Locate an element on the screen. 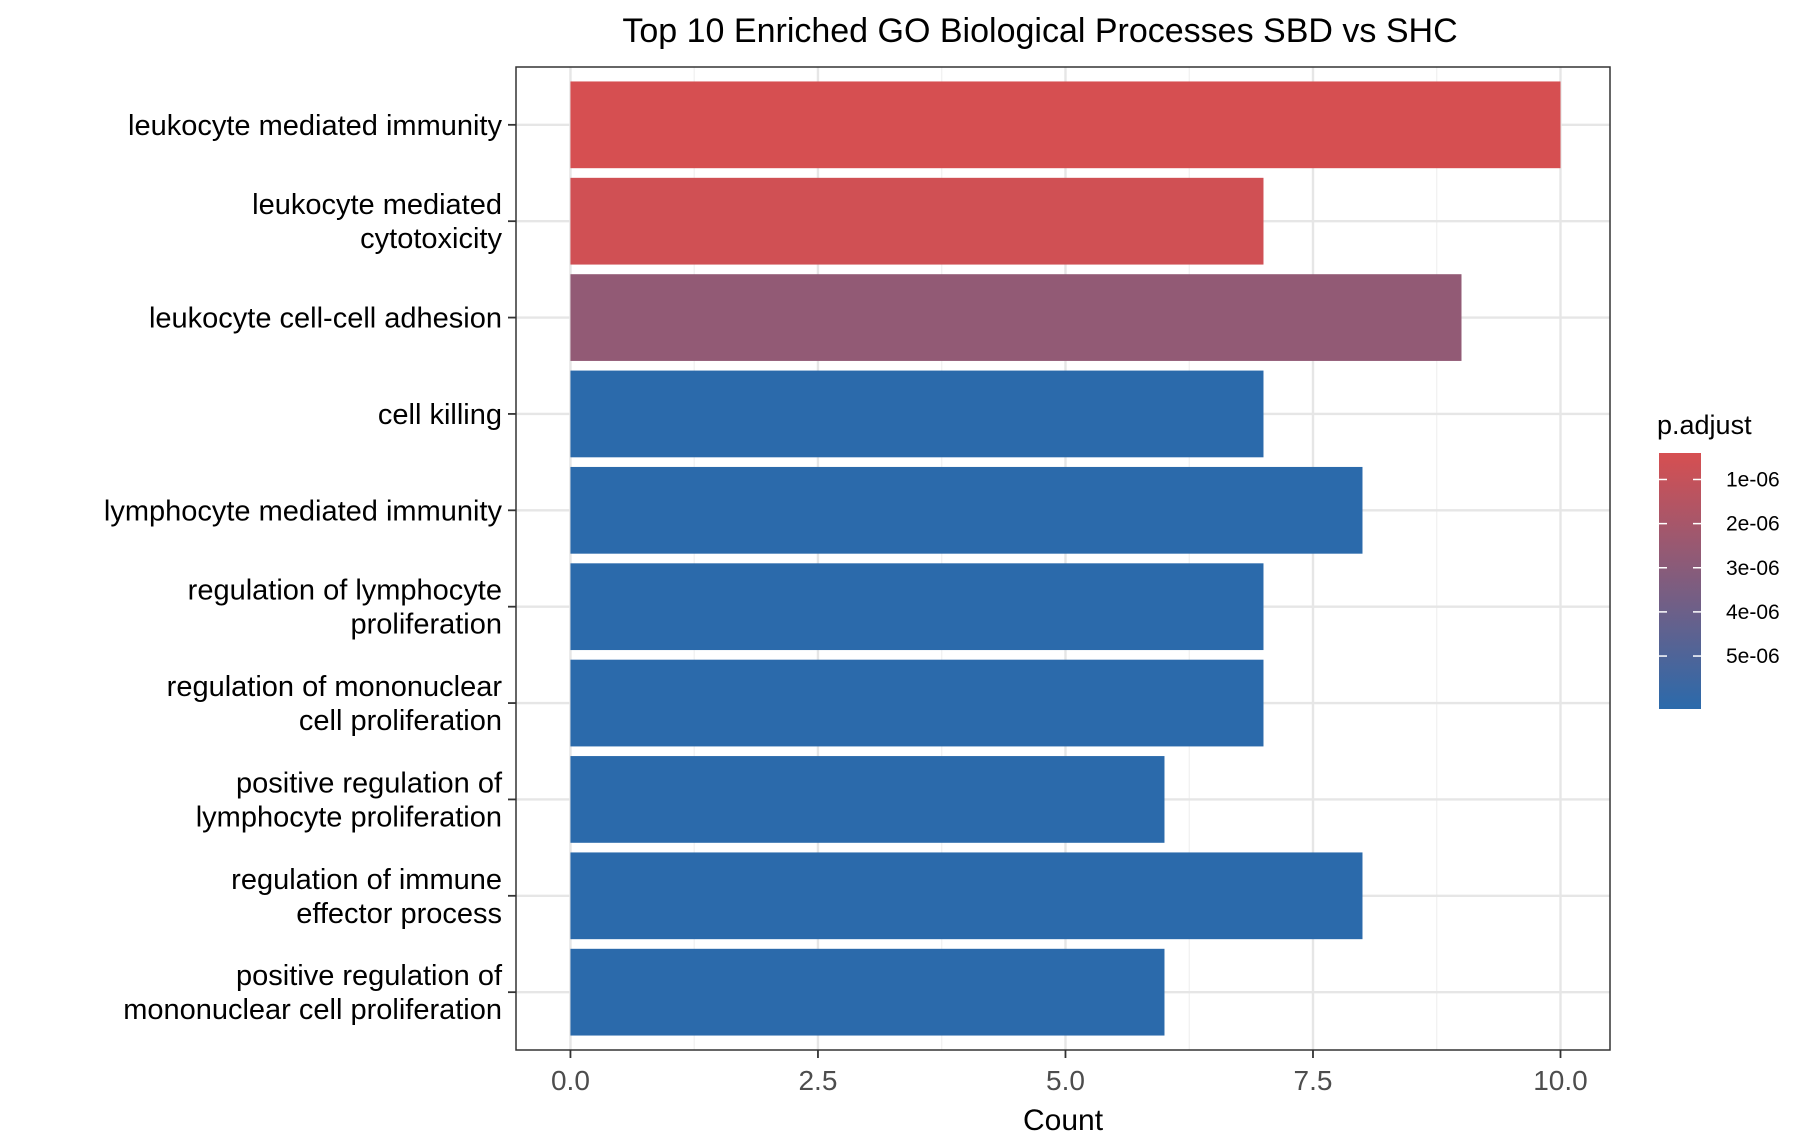 The image size is (1804, 1141). y-tick-label: regulation of immune effector process is located at coordinates (366, 897).